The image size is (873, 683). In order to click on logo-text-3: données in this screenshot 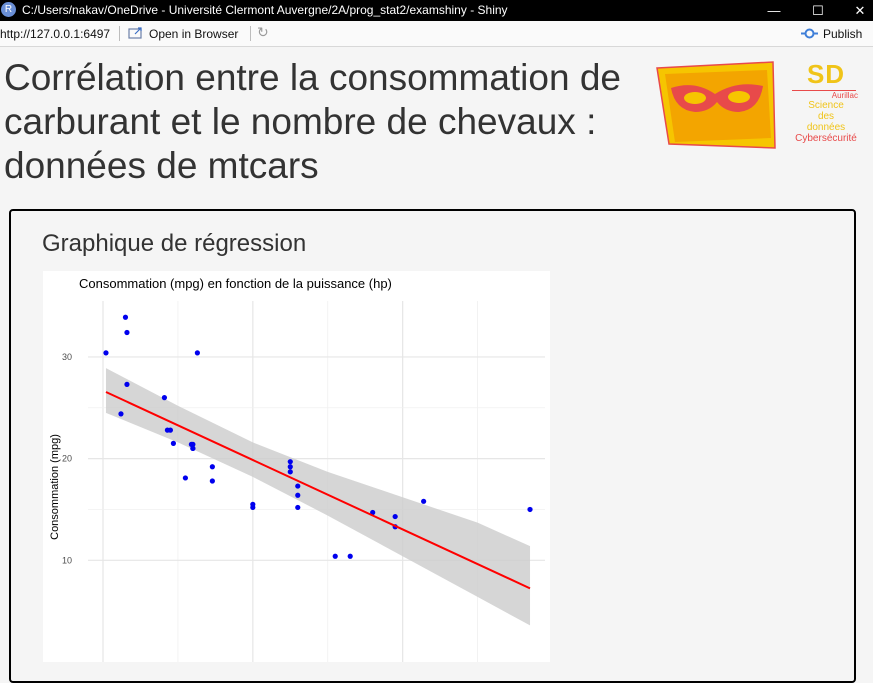, I will do `click(826, 127)`.